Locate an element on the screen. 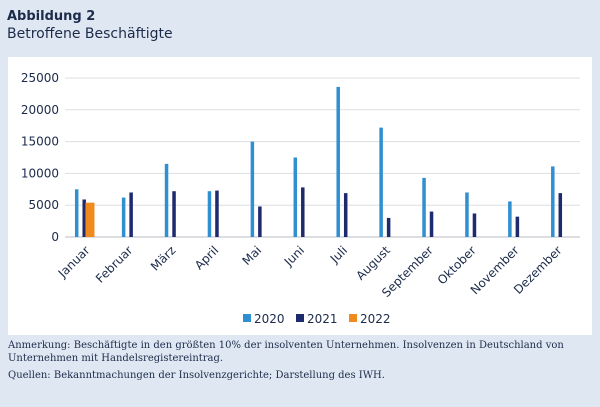 This screenshot has width=600, height=407. legend-swatch-2022 is located at coordinates (353, 318).